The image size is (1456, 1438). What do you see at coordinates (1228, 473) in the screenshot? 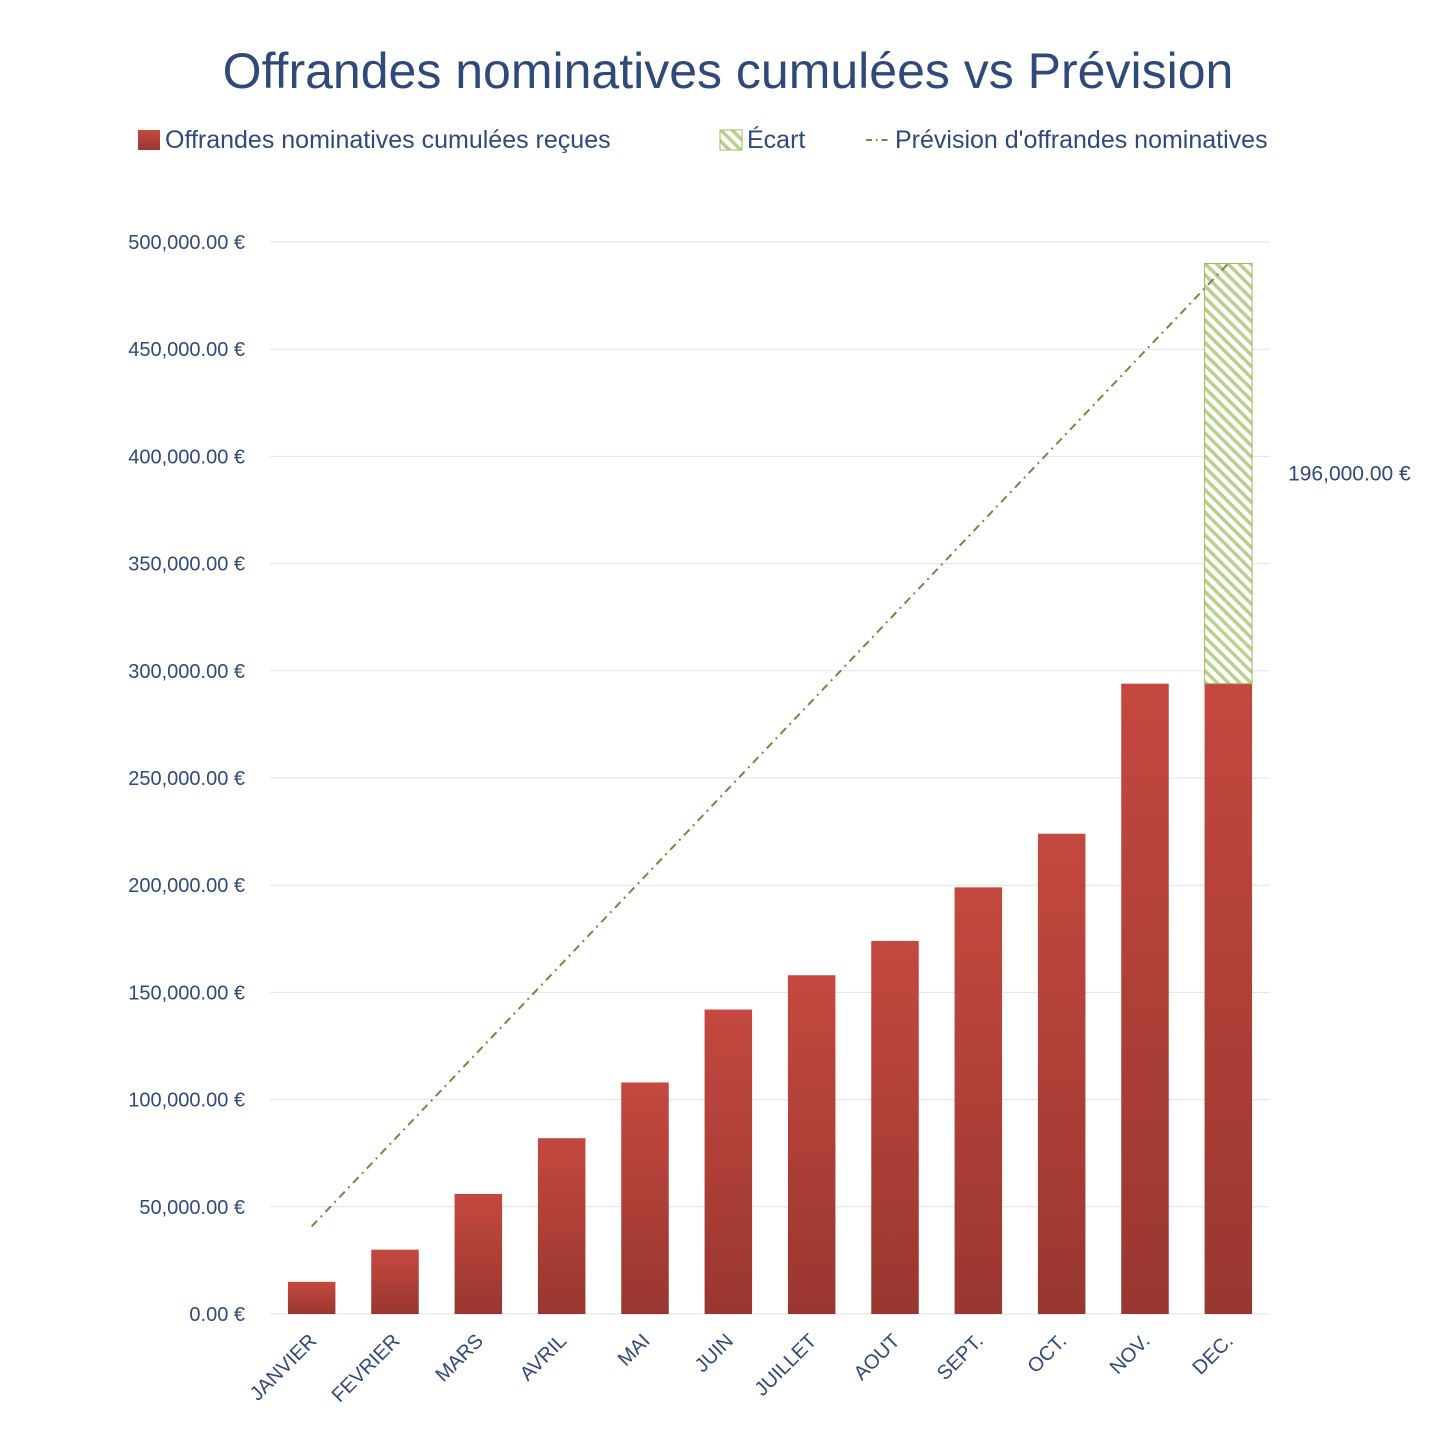
I see `bar-ecart` at bounding box center [1228, 473].